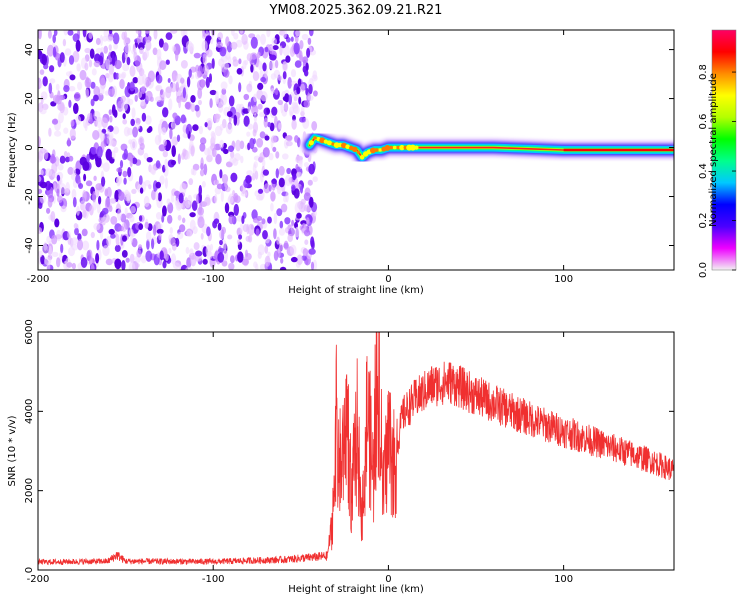  What do you see at coordinates (703, 171) in the screenshot?
I see `colorbar-tick-label: 0.4` at bounding box center [703, 171].